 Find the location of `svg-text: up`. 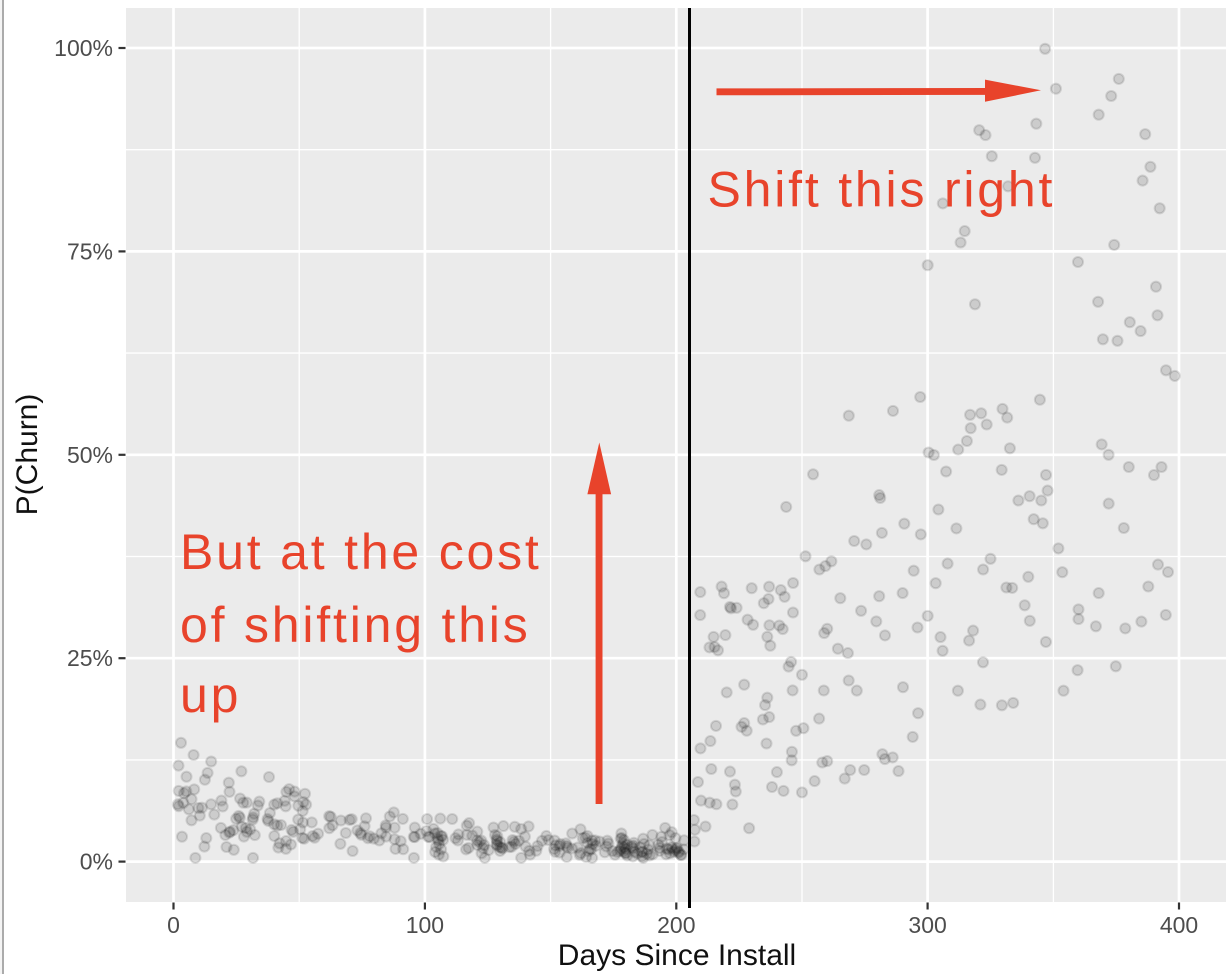

svg-text: up is located at coordinates (210, 695).